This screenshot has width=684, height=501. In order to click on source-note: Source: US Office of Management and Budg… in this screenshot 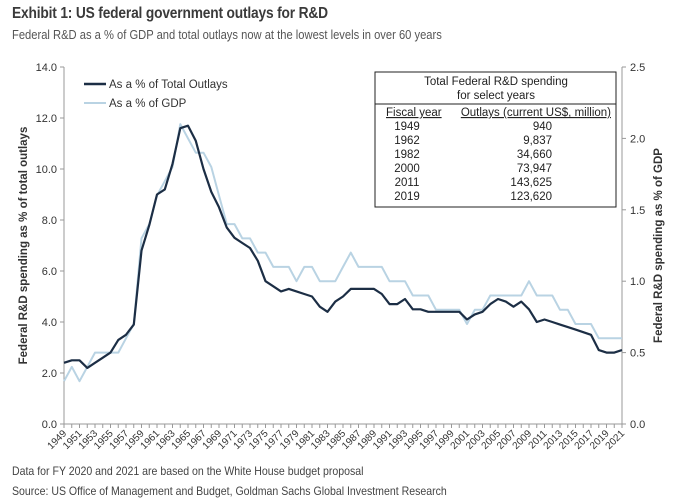, I will do `click(229, 491)`.